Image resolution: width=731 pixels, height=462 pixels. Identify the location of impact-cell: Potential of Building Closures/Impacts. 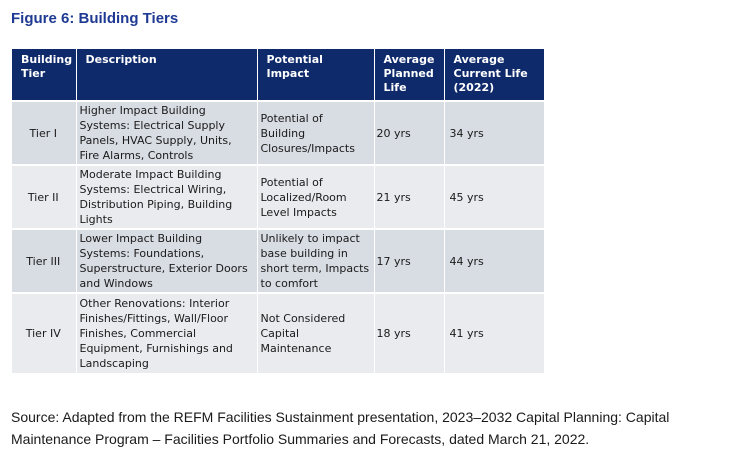
(316, 132).